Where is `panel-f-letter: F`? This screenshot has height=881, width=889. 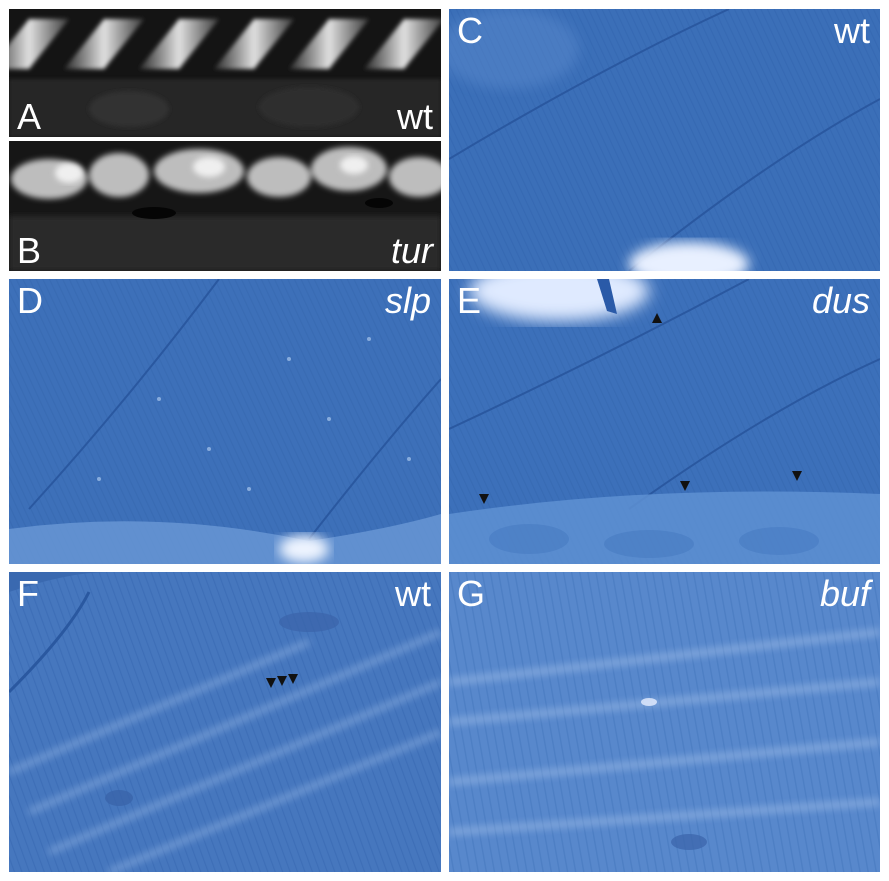 panel-f-letter: F is located at coordinates (28, 593).